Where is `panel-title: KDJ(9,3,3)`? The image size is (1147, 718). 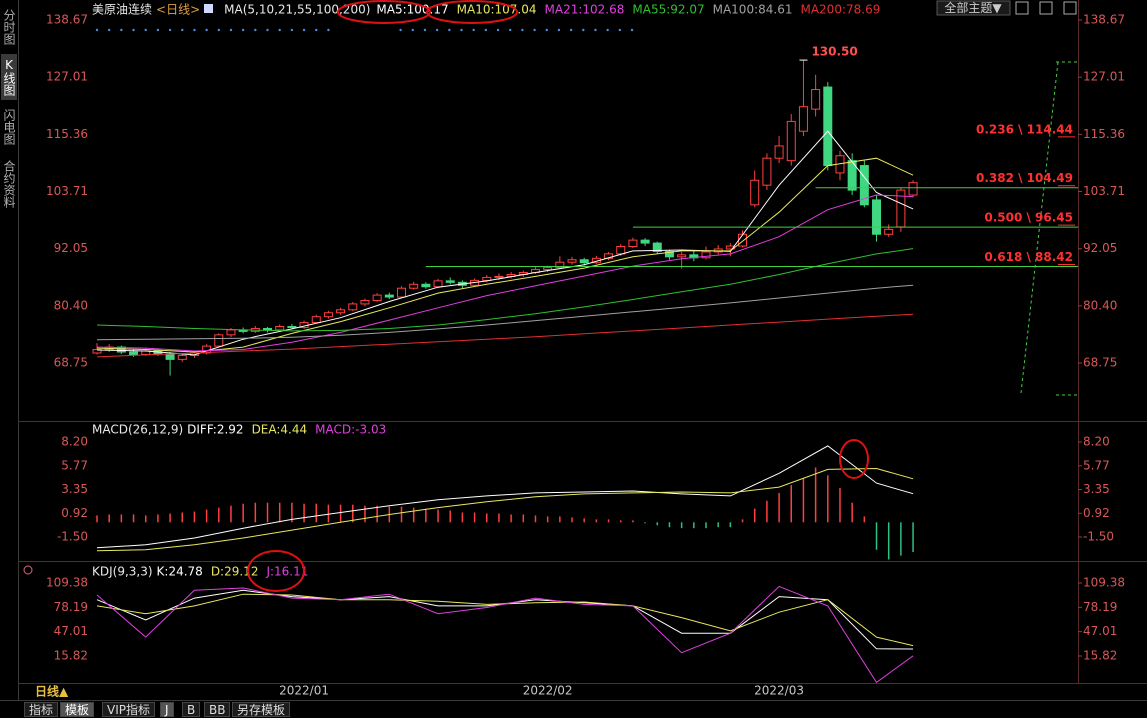
panel-title: KDJ(9,3,3) is located at coordinates (122, 572).